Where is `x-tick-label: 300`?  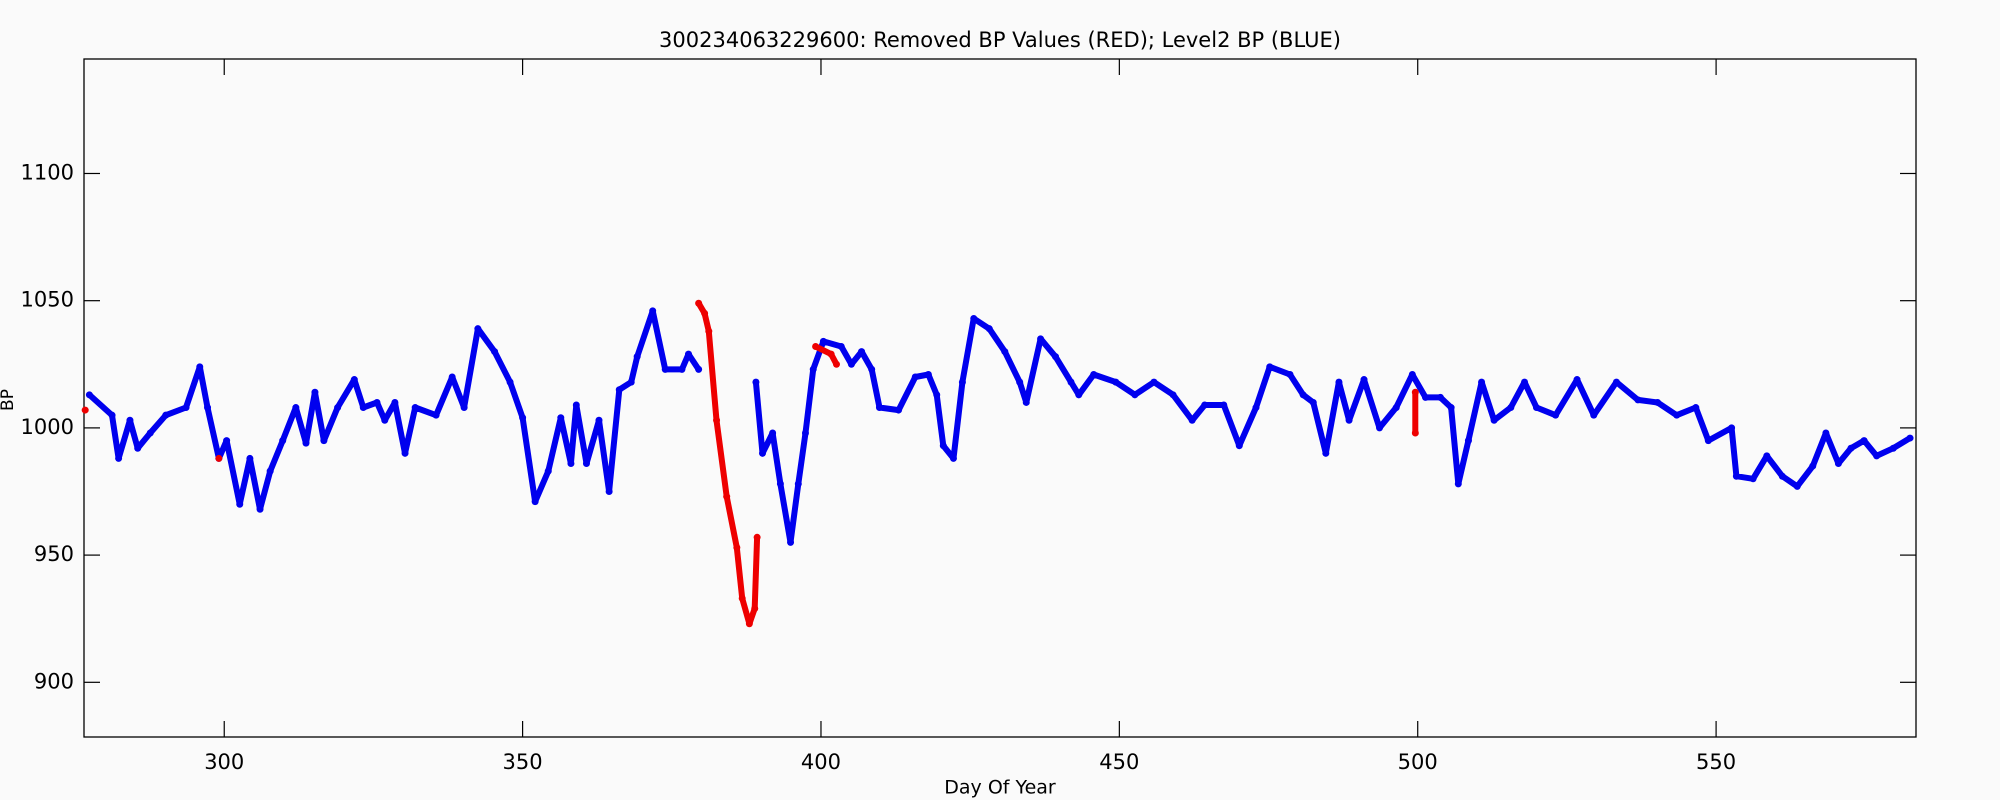 x-tick-label: 300 is located at coordinates (224, 762).